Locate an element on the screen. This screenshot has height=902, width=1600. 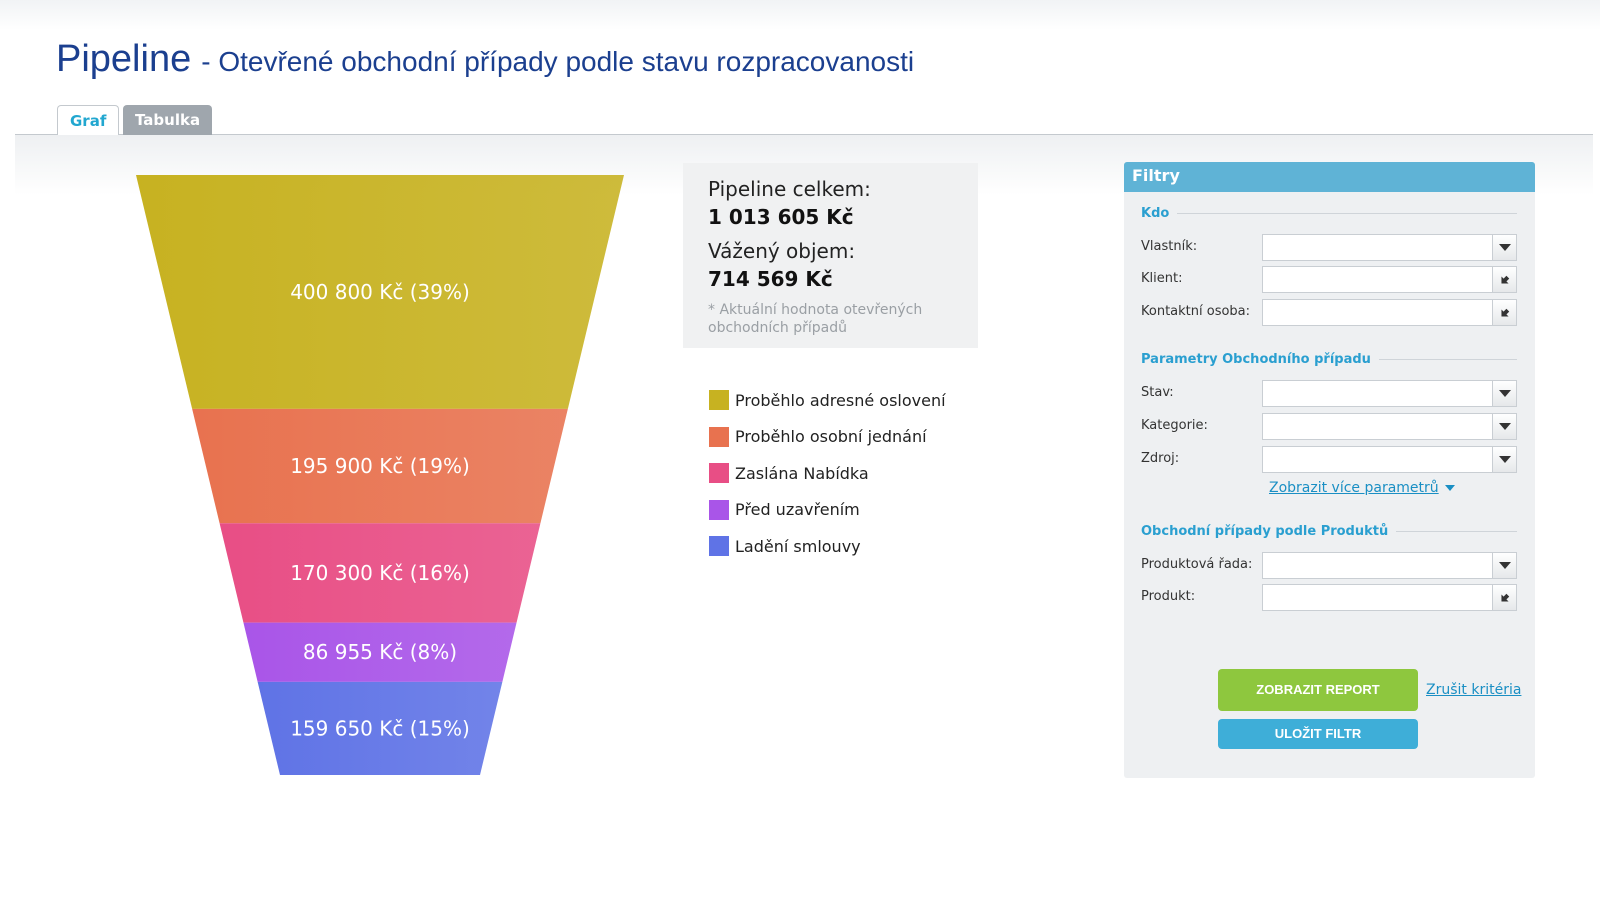
tab-bar: Graf Tabulka is located at coordinates (804, 120).